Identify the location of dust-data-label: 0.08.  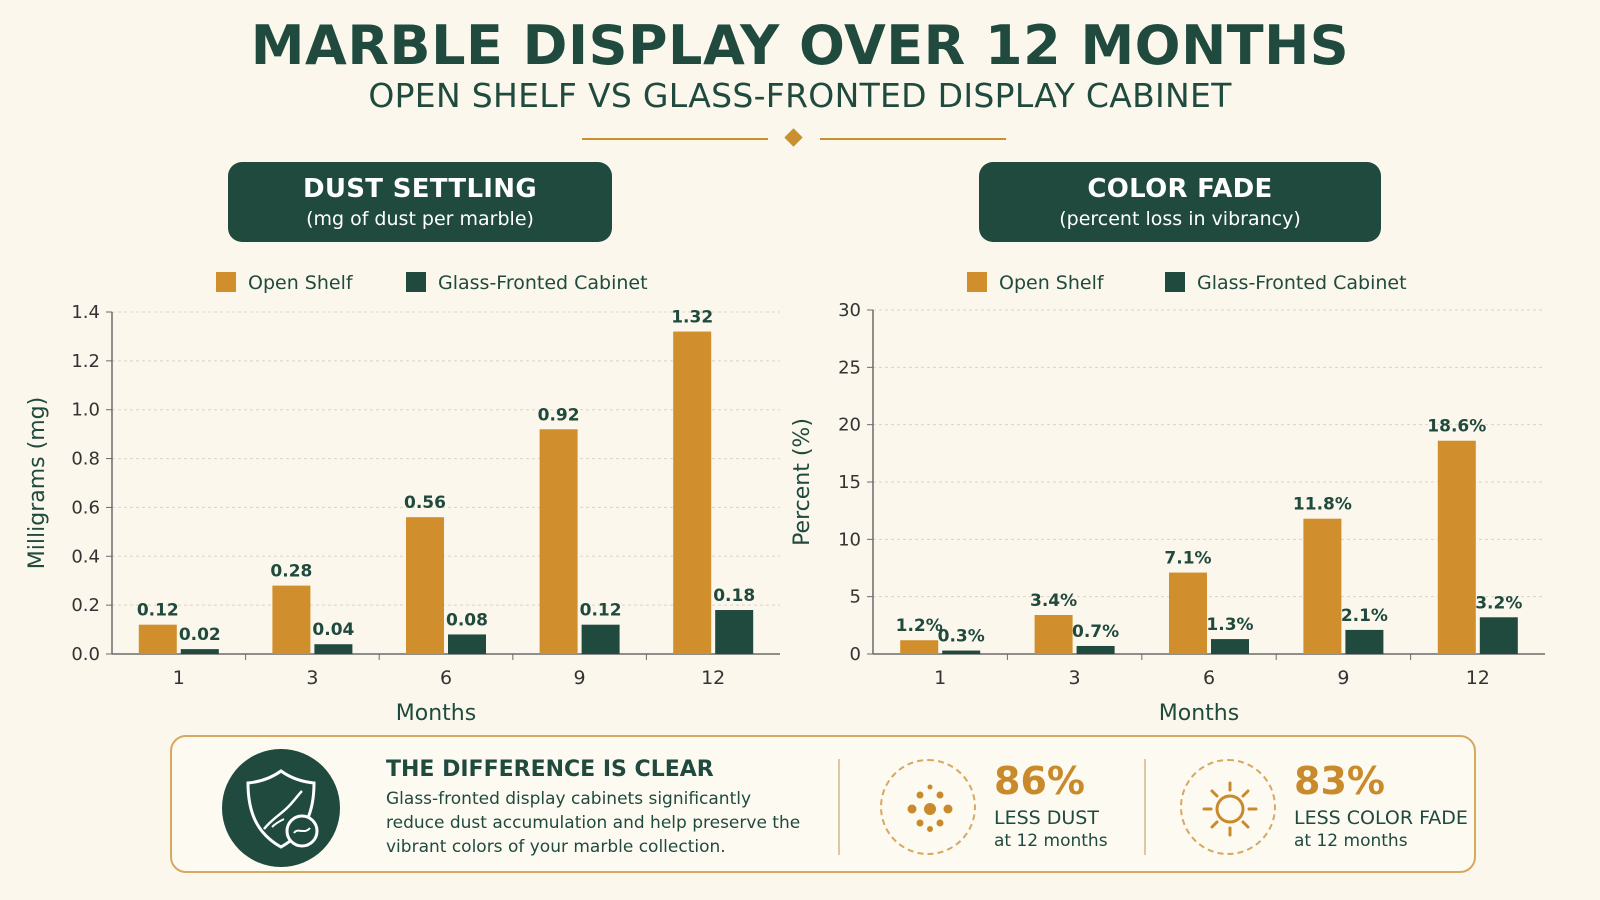
(467, 620).